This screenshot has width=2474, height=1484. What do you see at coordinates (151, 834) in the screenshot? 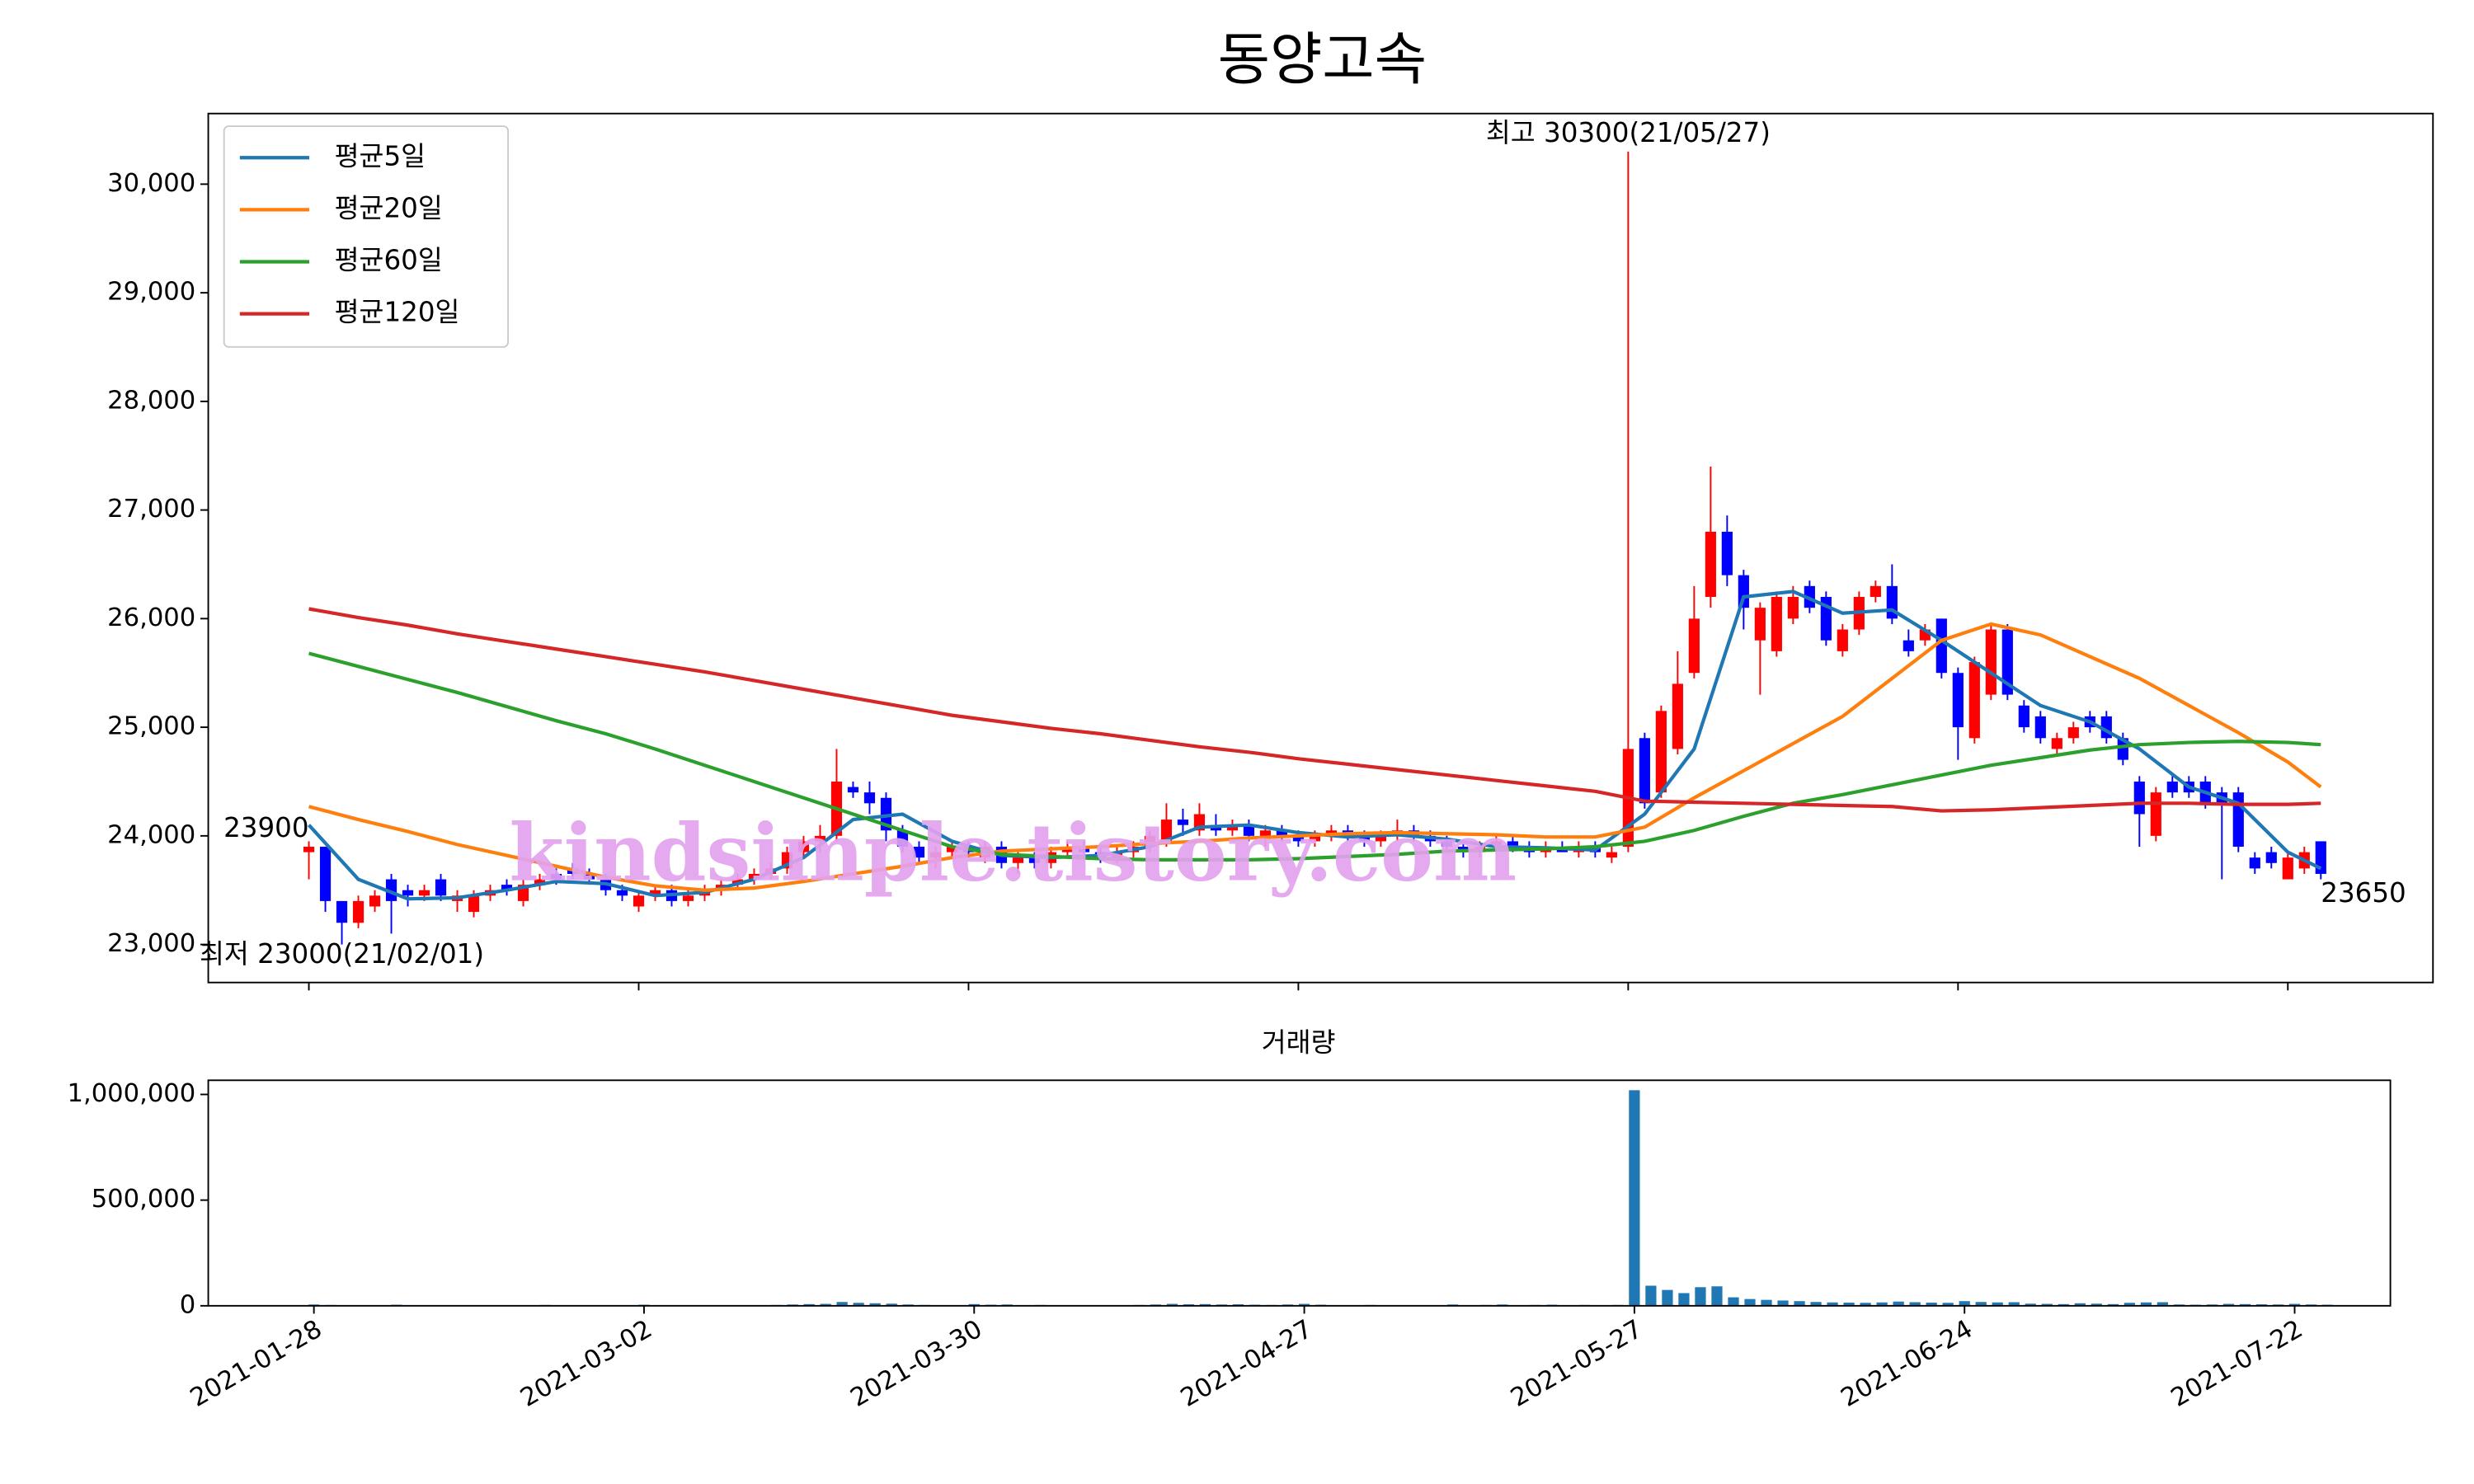
I see `y-tick-label: 24,000` at bounding box center [151, 834].